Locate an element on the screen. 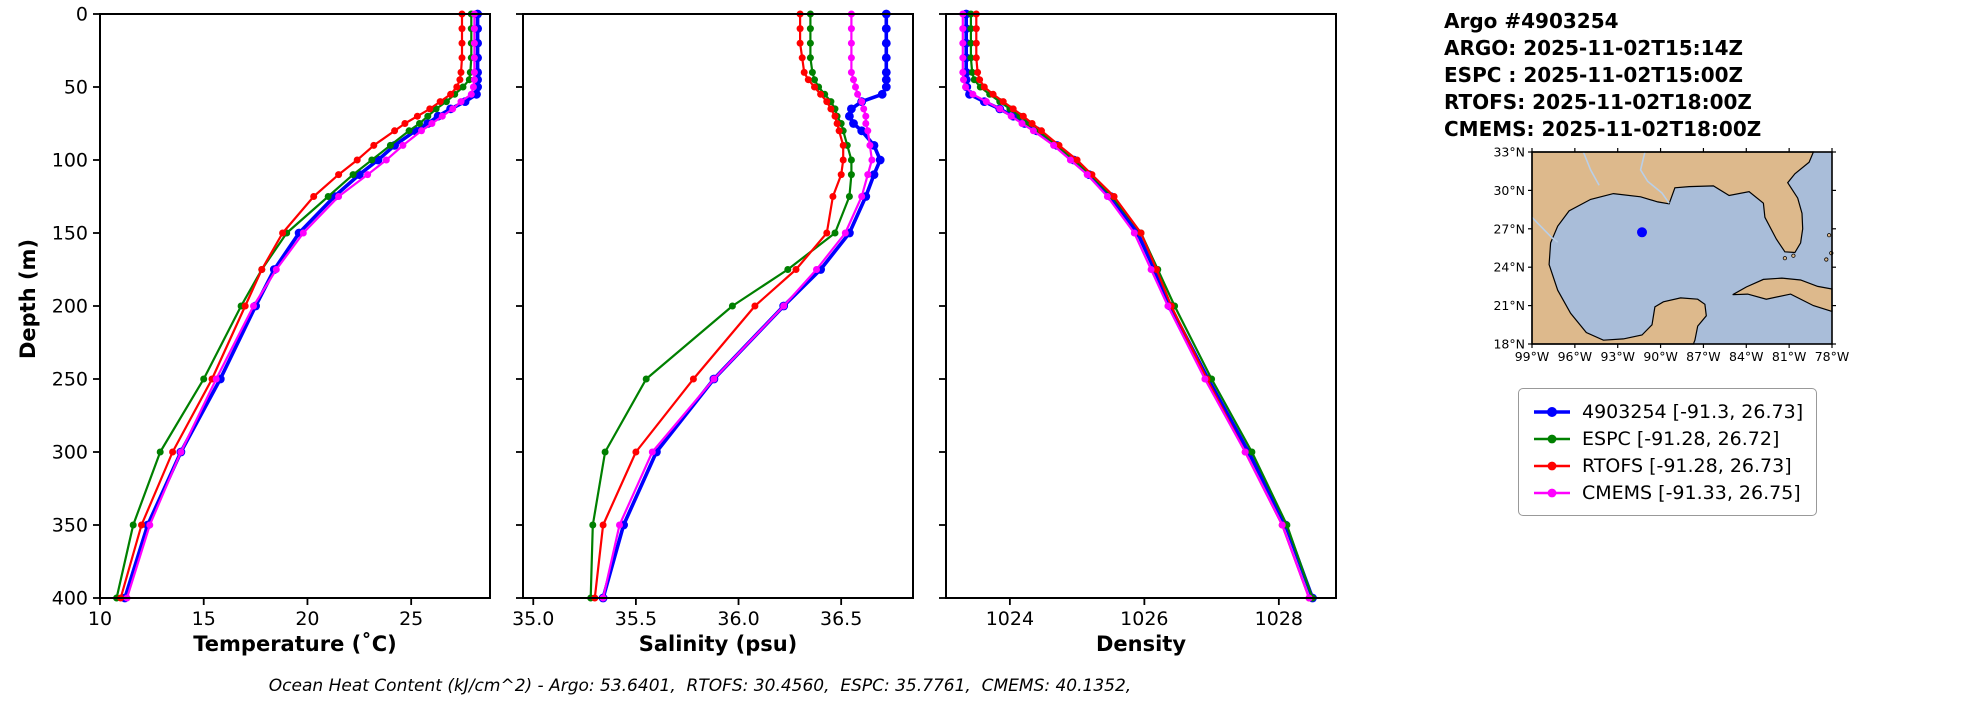  rtofs-timestamp: RTOFS: 2025-11-02T18:00Z is located at coordinates (1598, 102).